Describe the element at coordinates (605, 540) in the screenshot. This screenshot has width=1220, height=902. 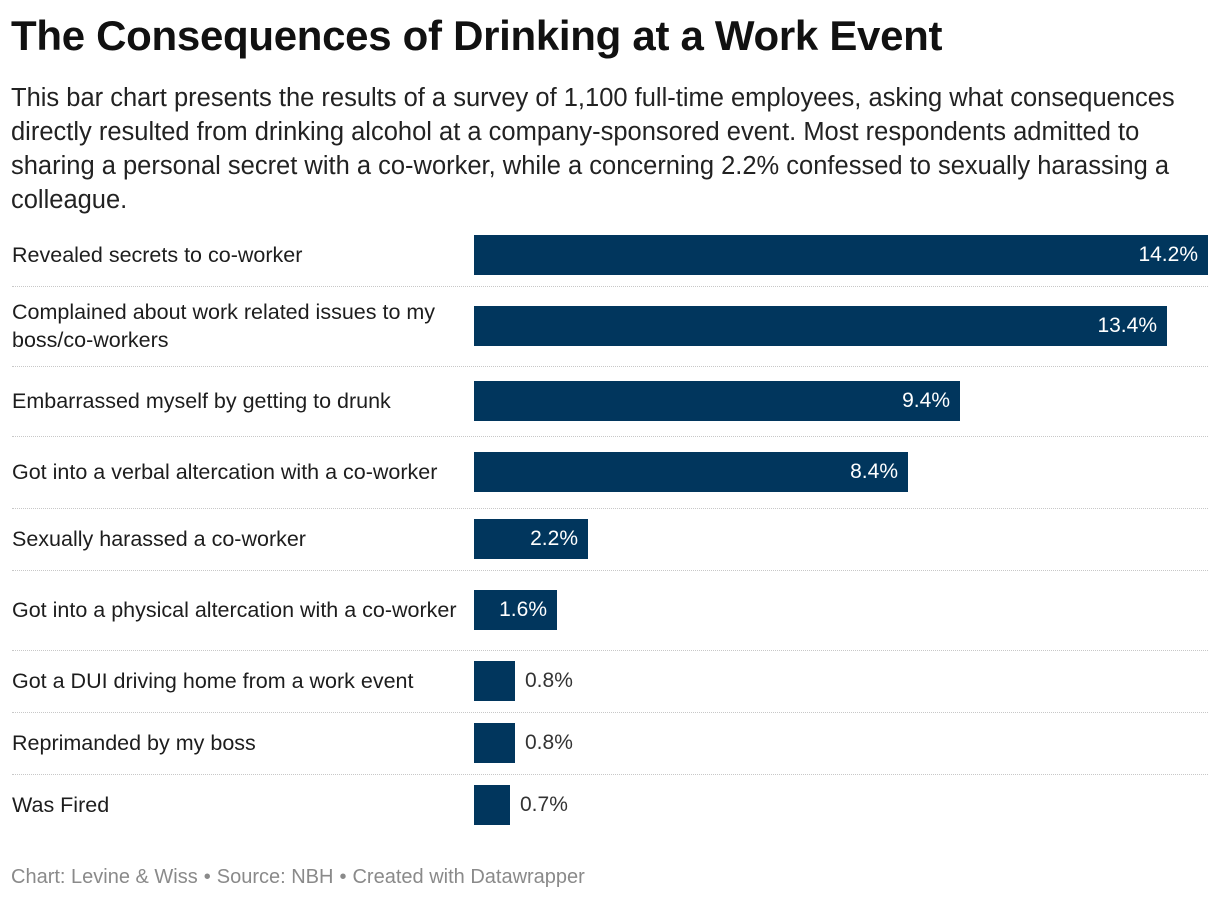
I see `bar-row: Sexually harassed a co-worker 2.2%` at that location.